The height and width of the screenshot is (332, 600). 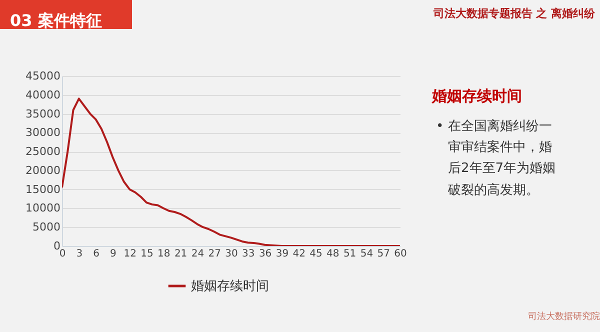 What do you see at coordinates (383, 254) in the screenshot?
I see `x-tick-label: 57` at bounding box center [383, 254].